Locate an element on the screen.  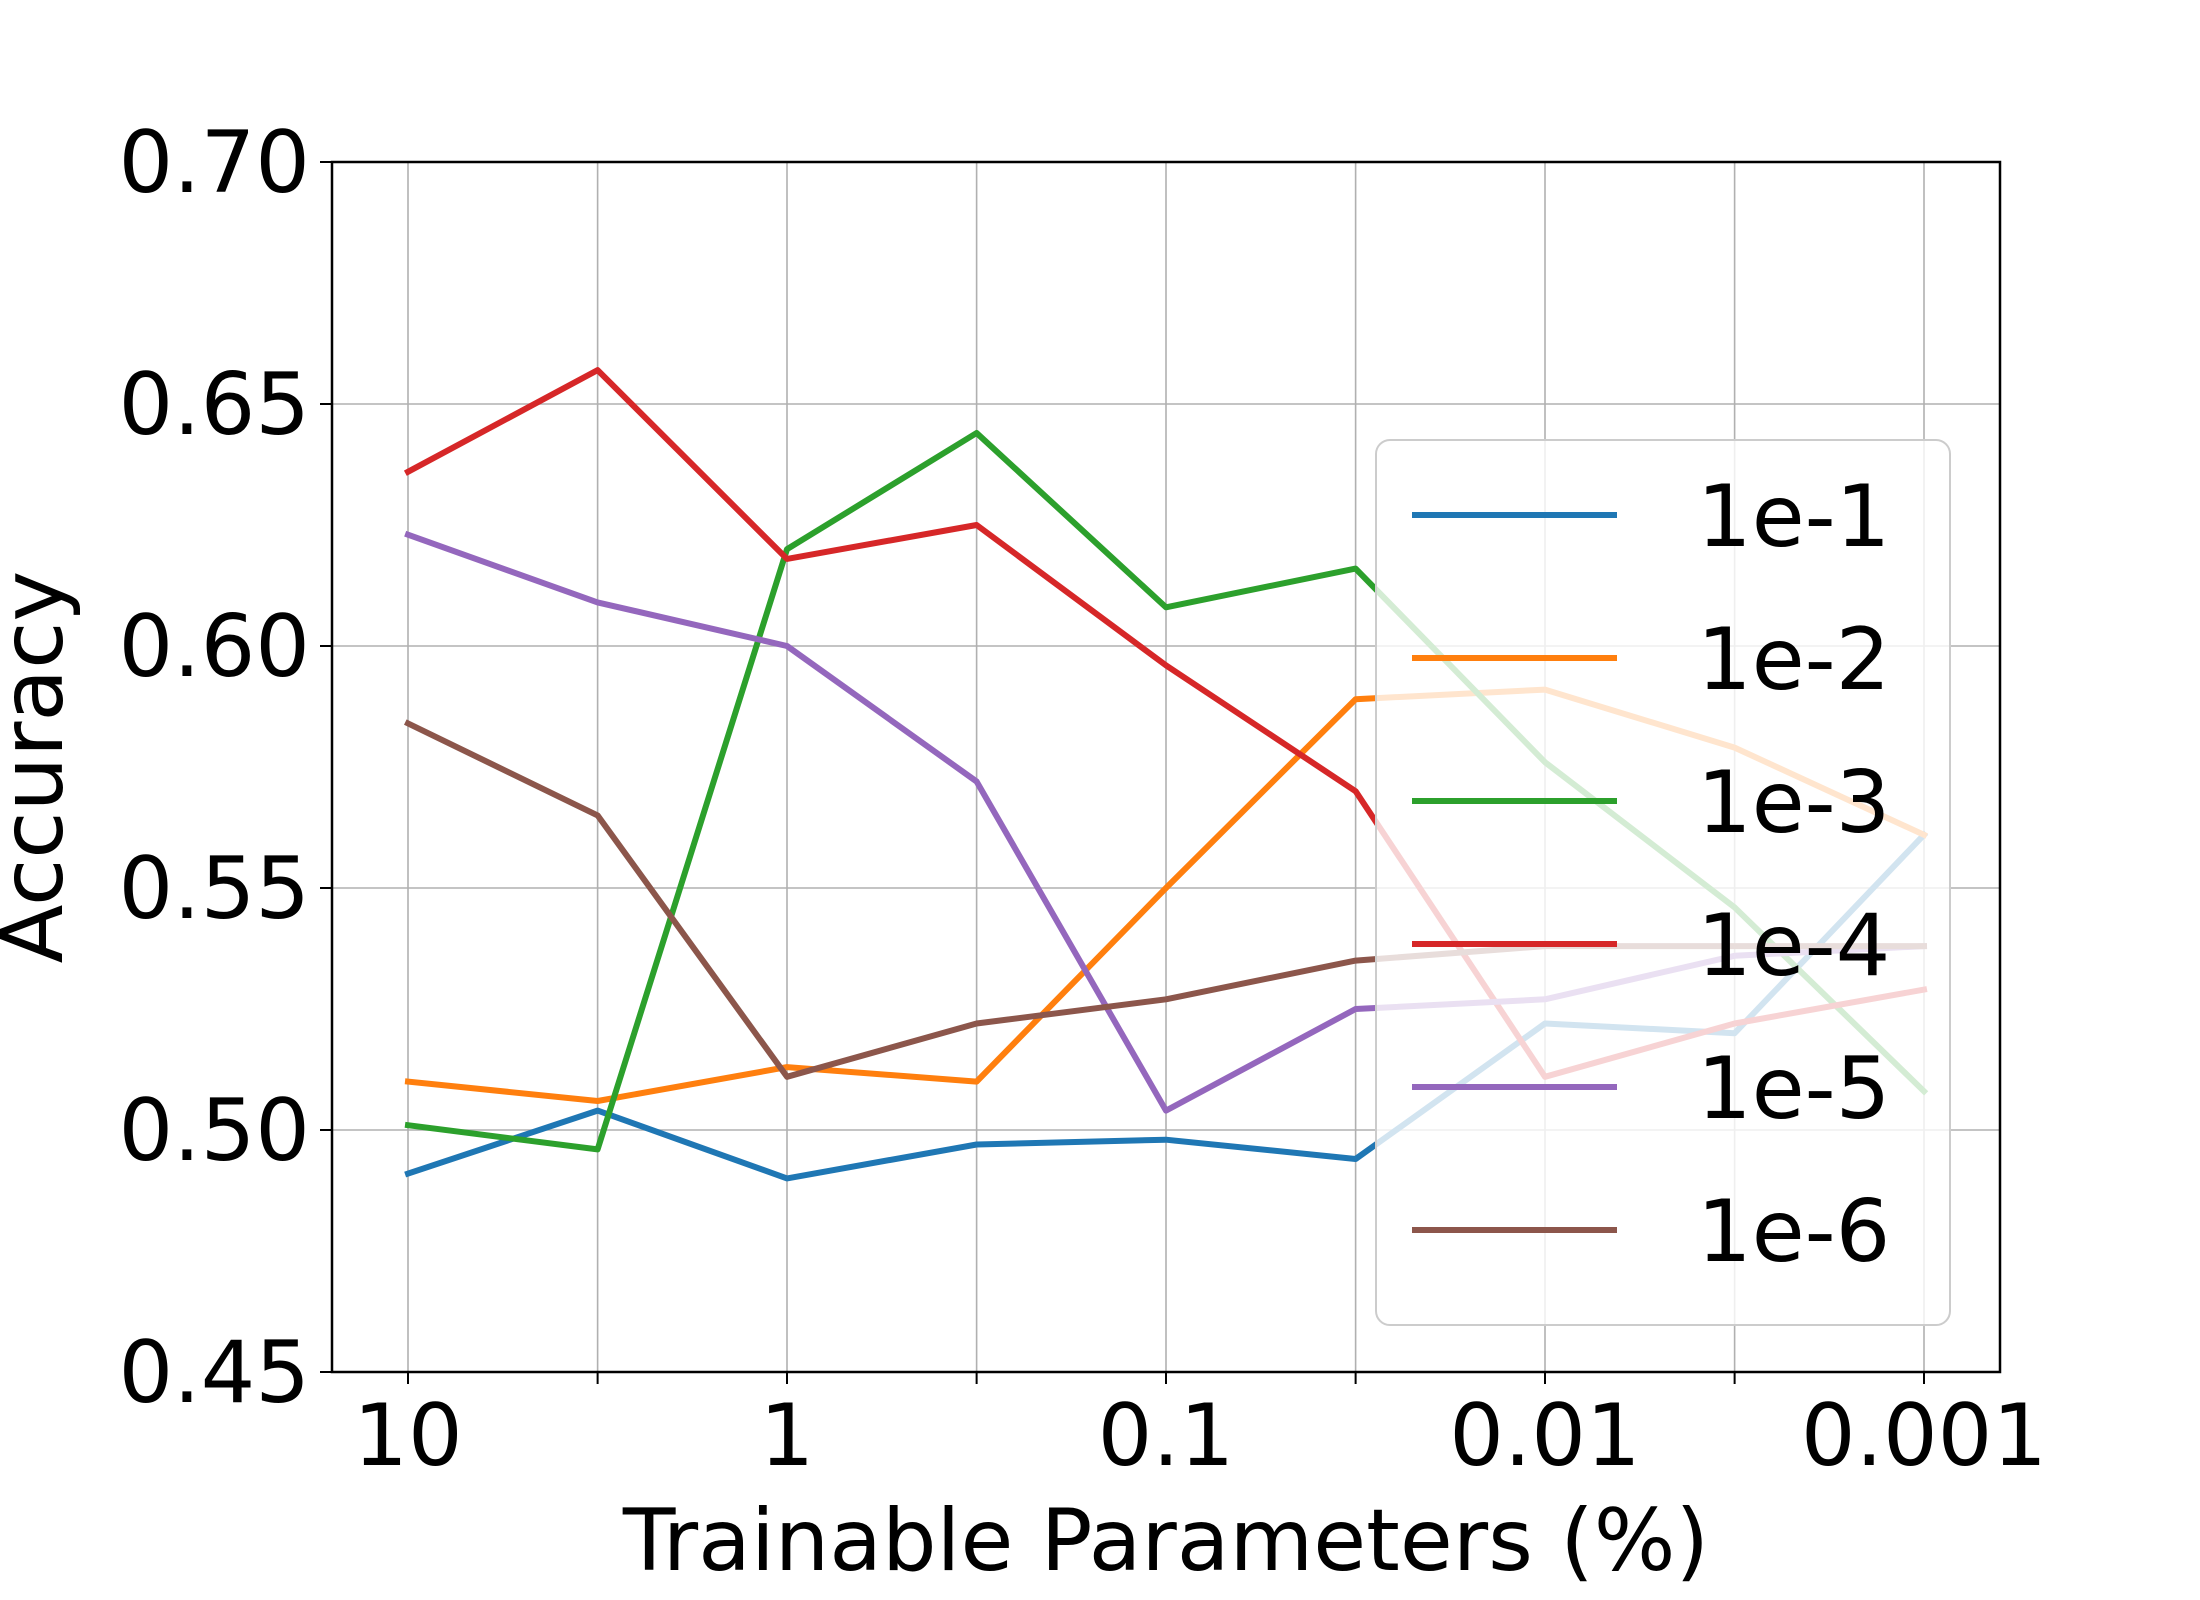
legend-label: 1e-2 is located at coordinates (1793, 660).